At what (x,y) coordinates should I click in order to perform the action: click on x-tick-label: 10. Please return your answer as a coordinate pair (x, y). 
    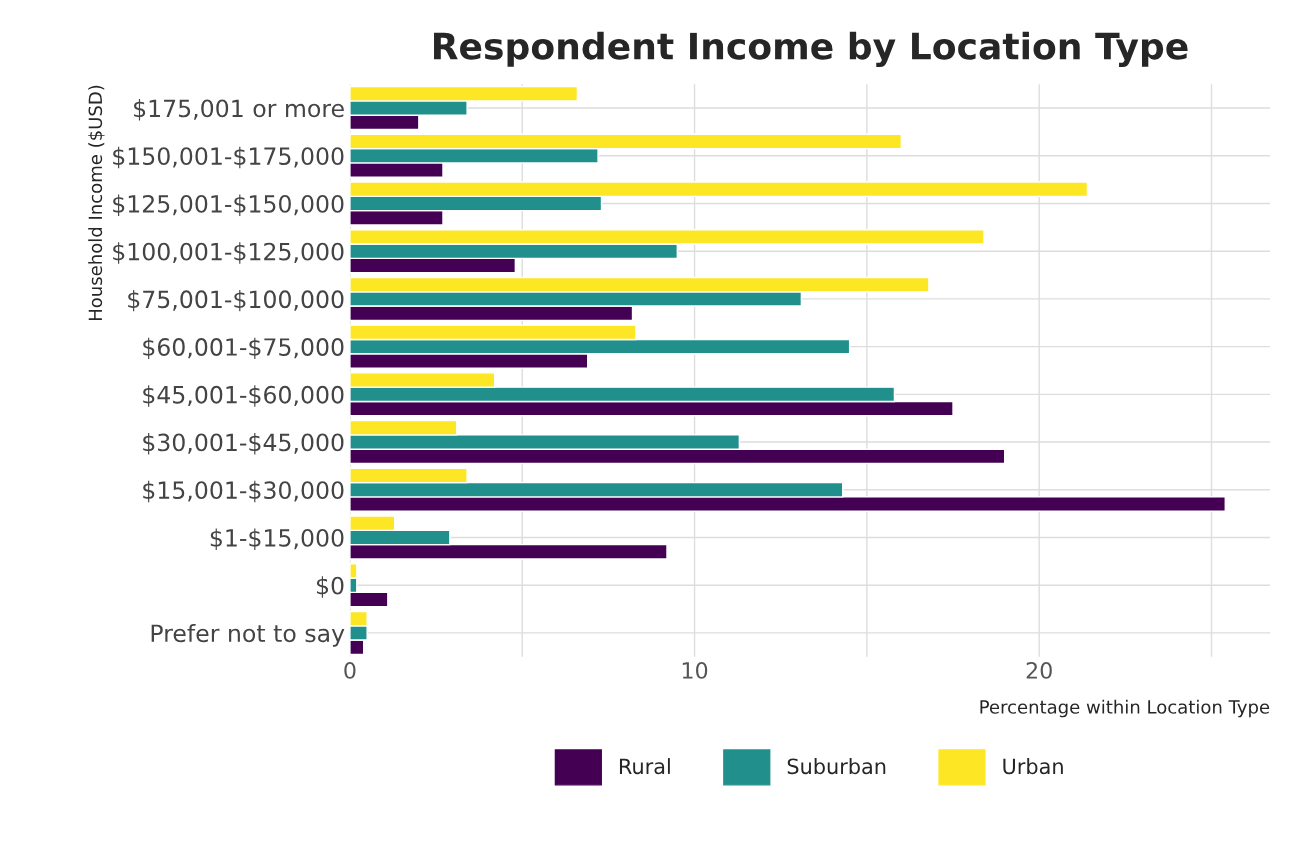
    Looking at the image, I should click on (695, 670).